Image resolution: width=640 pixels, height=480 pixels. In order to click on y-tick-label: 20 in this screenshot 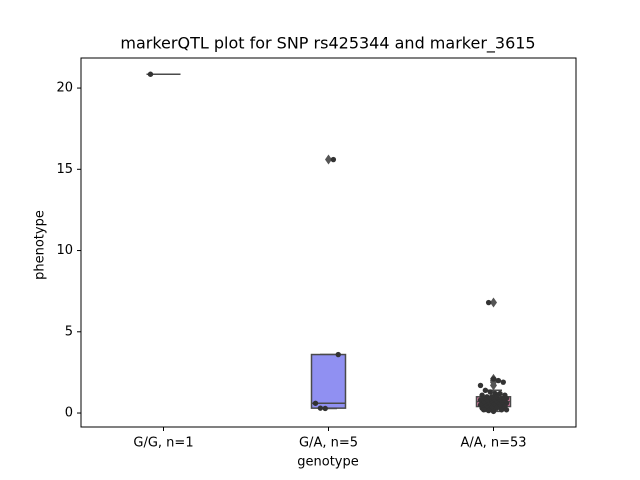, I will do `click(64, 88)`.